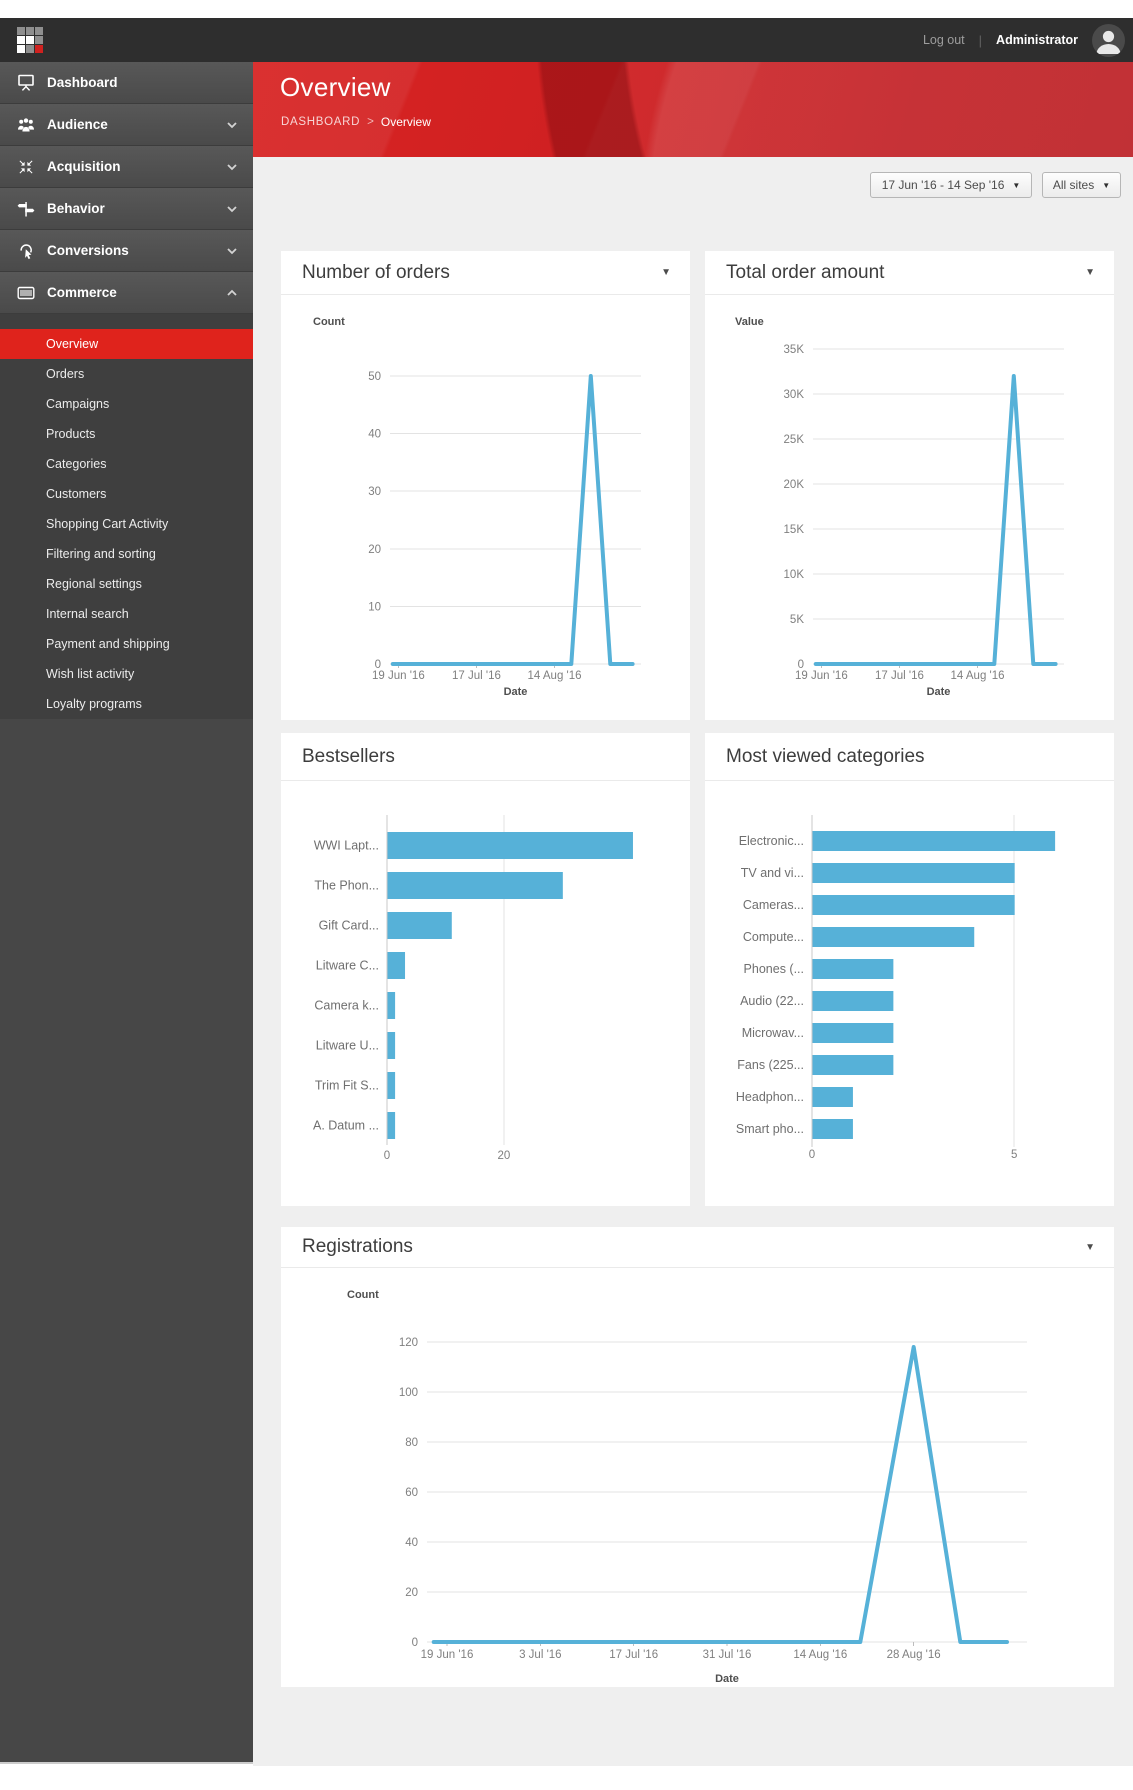  Describe the element at coordinates (26, 124) in the screenshot. I see `audience-people-icon` at that location.